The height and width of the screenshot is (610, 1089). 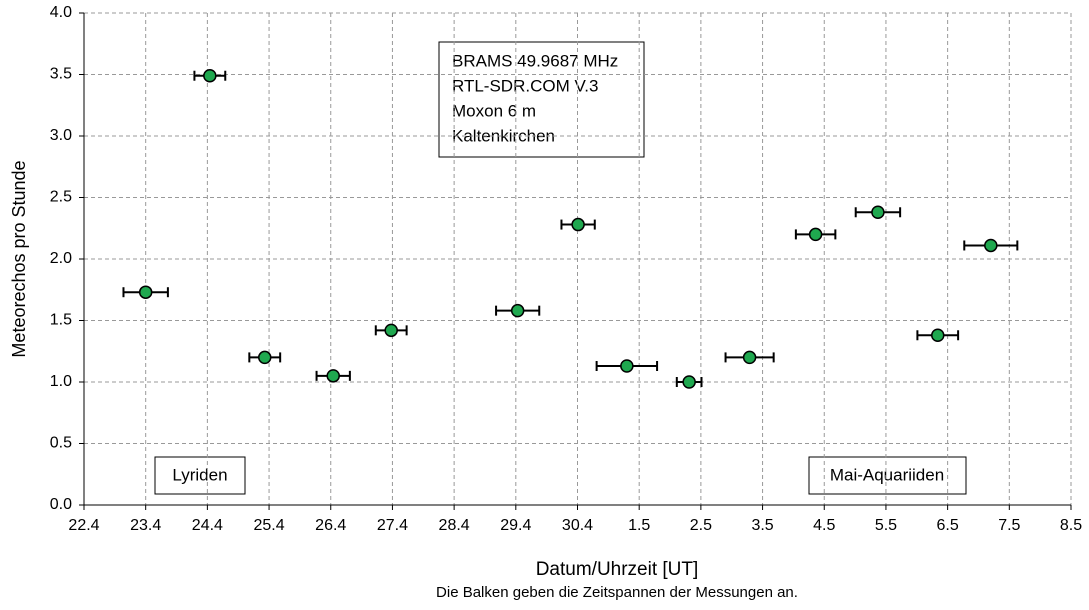 I want to click on x-tick-label: 4.5, so click(x=824, y=525).